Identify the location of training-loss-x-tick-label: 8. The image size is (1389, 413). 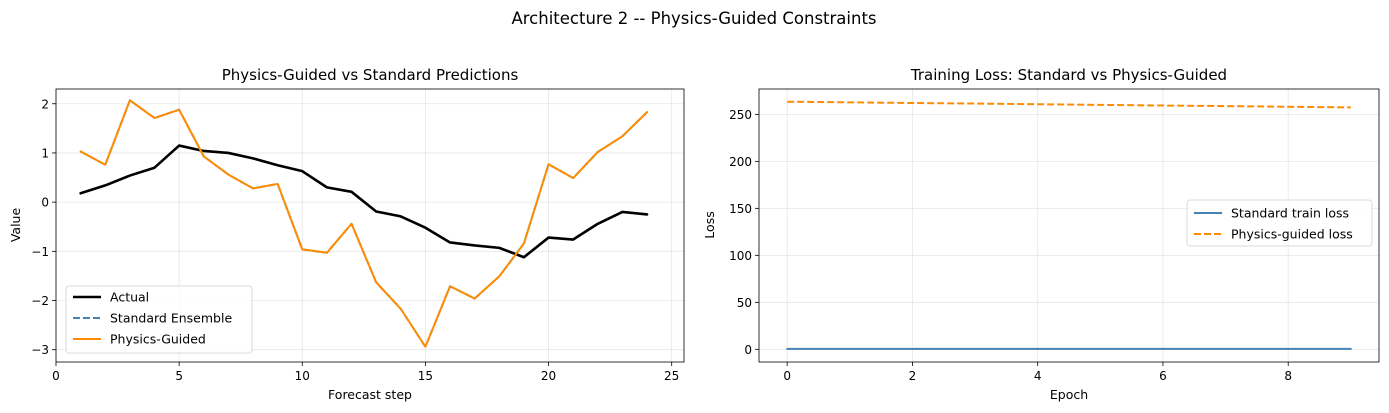
(1288, 376).